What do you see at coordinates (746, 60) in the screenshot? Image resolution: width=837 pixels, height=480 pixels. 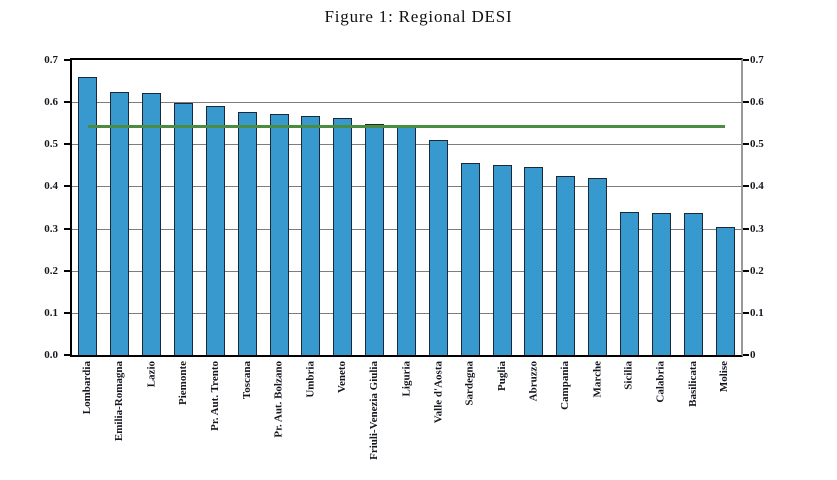 I see `y-tick-right-0.7` at bounding box center [746, 60].